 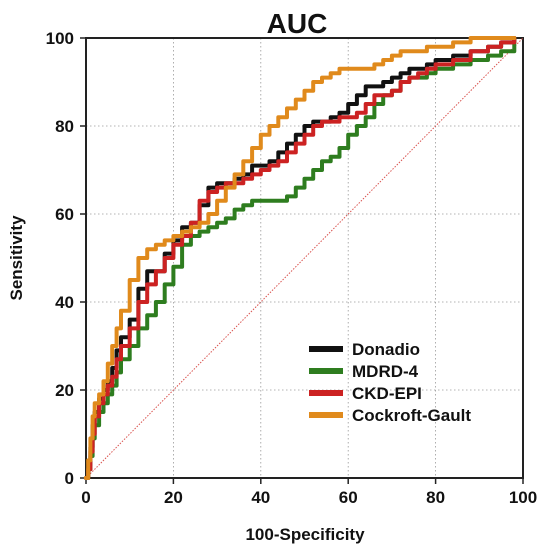 I want to click on x-tick-label-40: 40, so click(x=260, y=497).